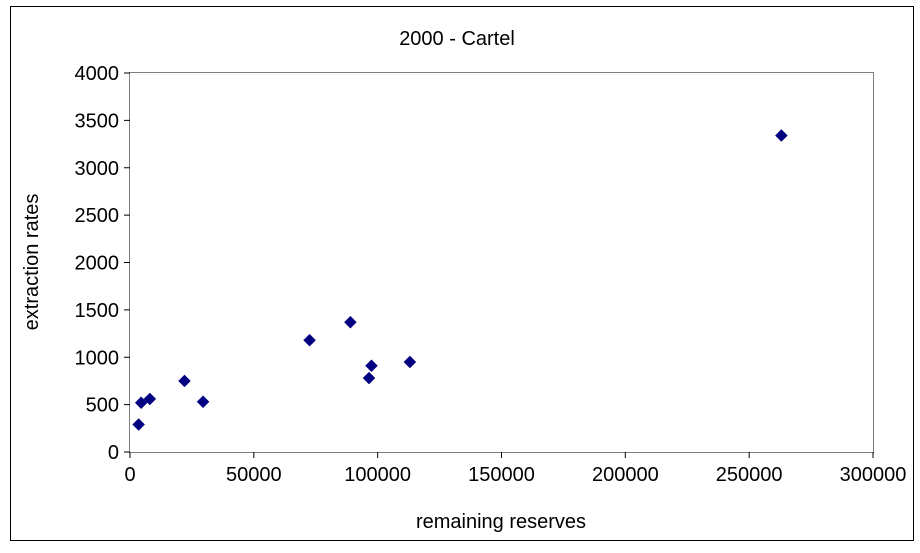  Describe the element at coordinates (102, 406) in the screenshot. I see `y-tick-label: 500` at that location.